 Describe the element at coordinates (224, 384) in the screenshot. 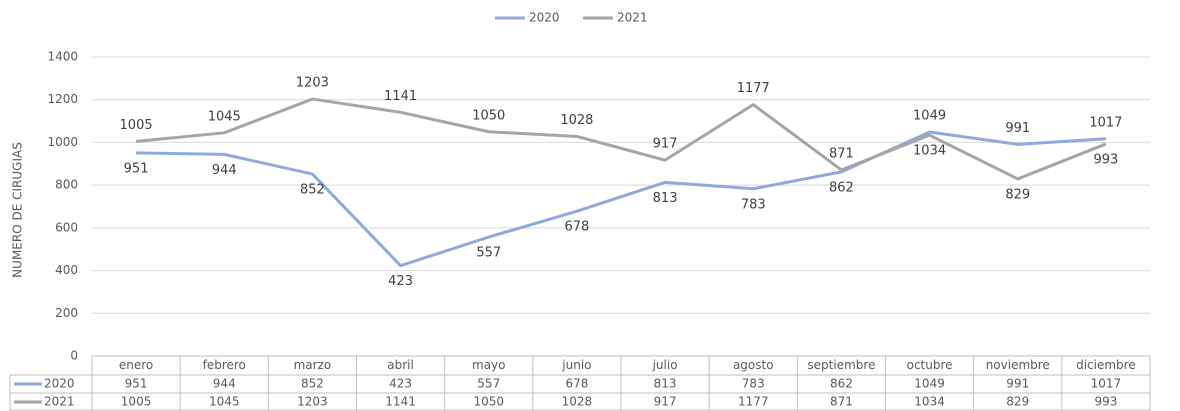

I see `table-cell: 944` at that location.